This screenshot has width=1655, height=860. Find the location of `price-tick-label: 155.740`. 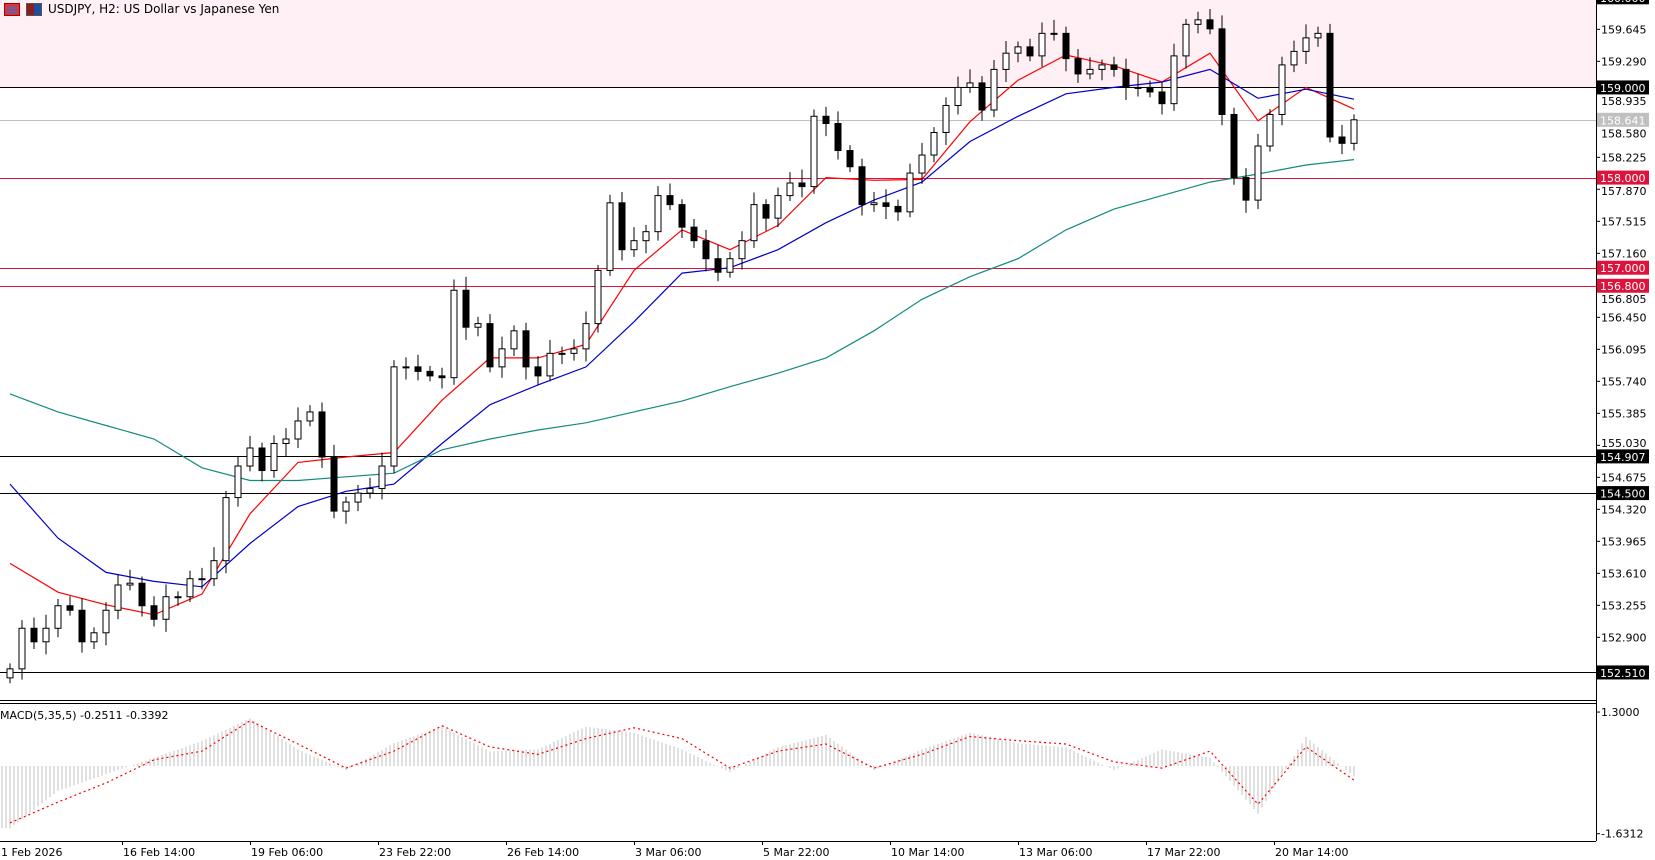

price-tick-label: 155.740 is located at coordinates (1624, 381).